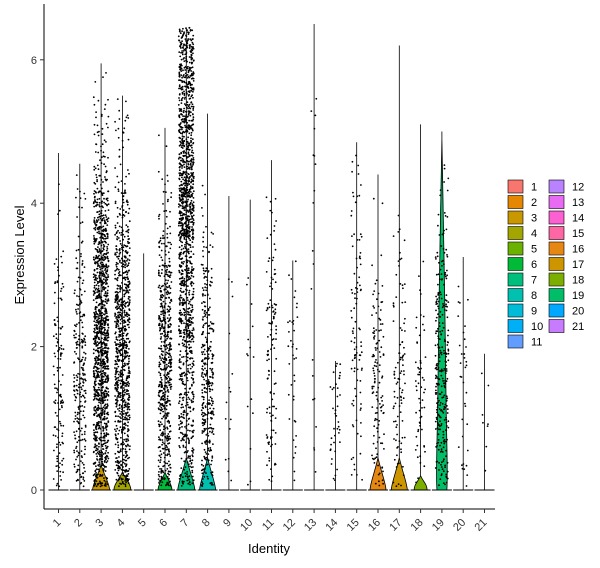  I want to click on legend-label: 19, so click(578, 296).